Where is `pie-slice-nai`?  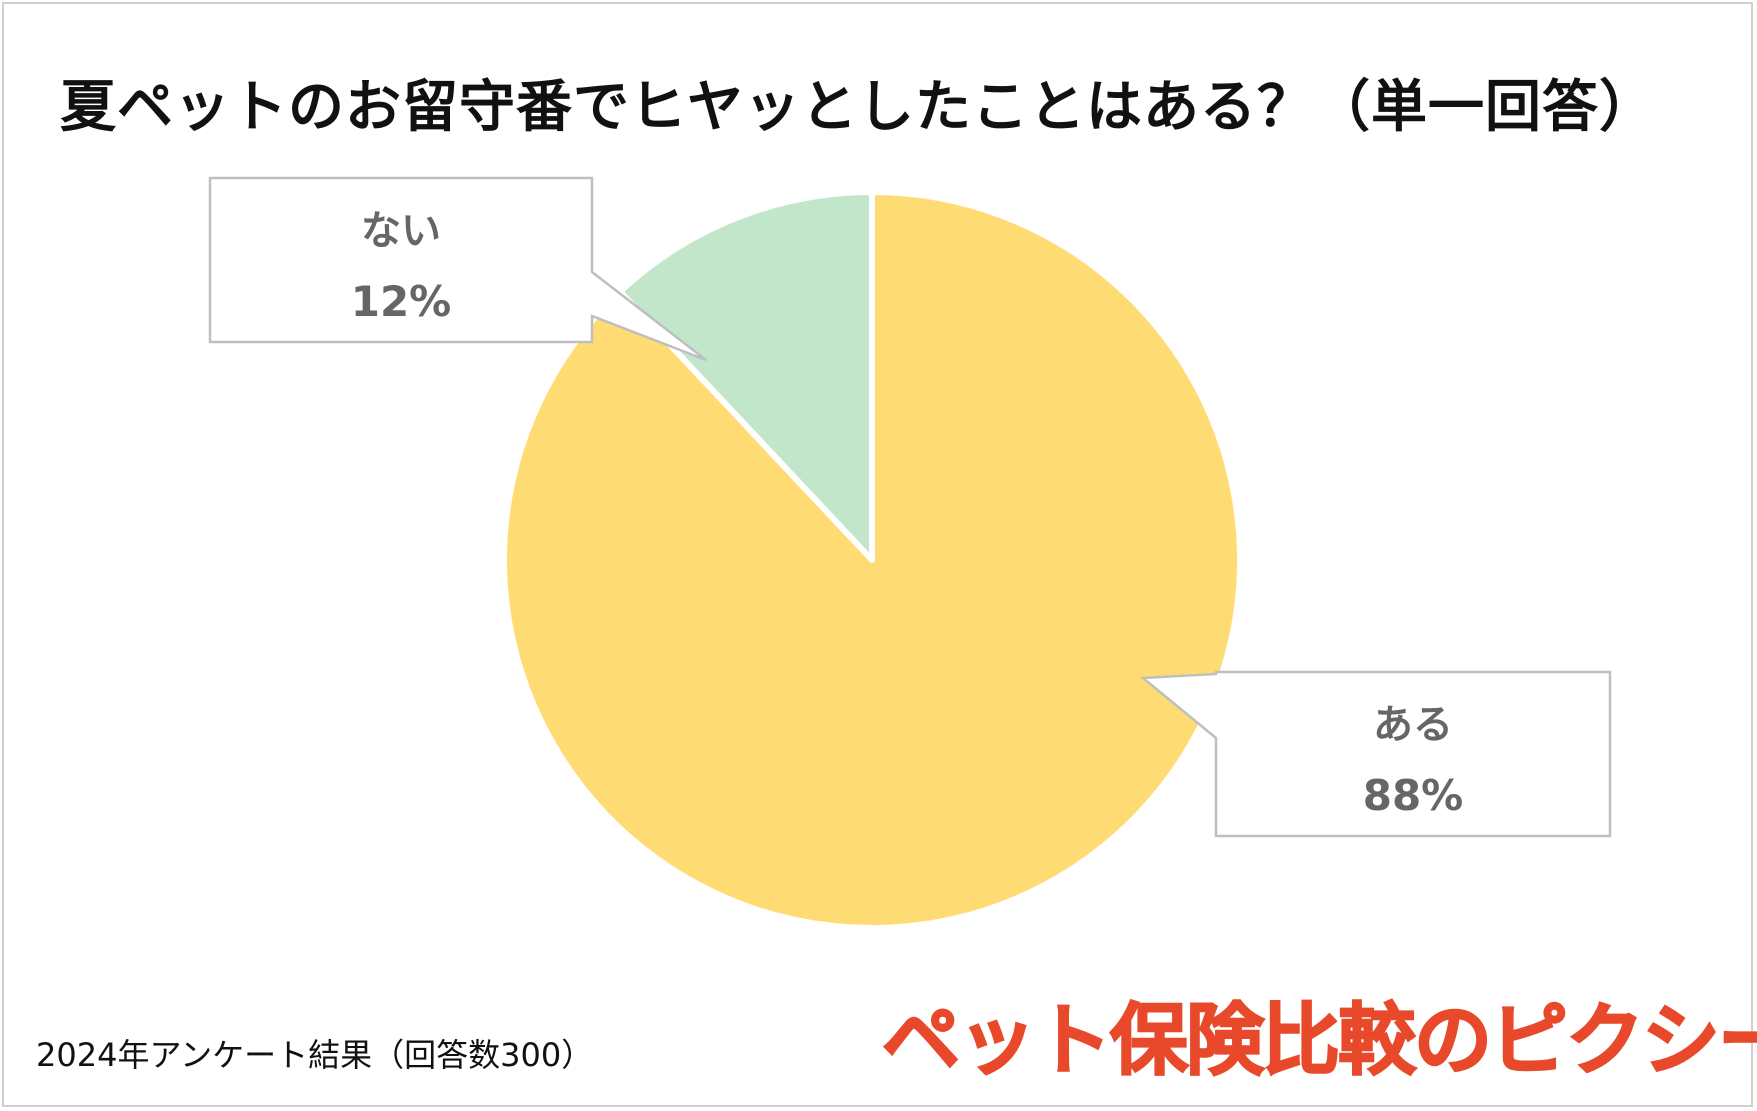
pie-slice-nai is located at coordinates (746, 376).